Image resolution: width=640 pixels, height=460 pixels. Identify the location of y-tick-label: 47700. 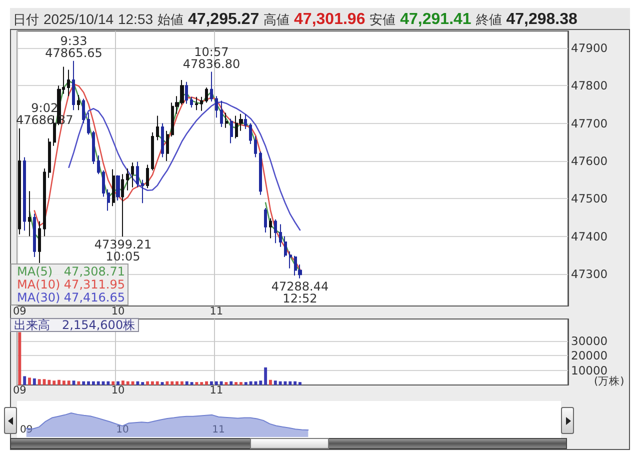
(589, 123).